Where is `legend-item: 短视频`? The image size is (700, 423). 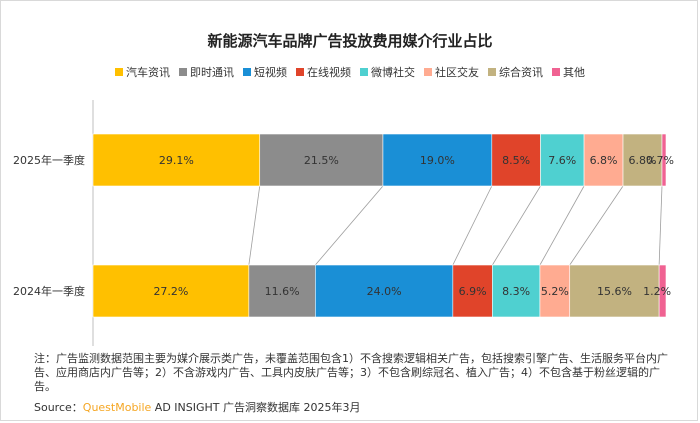 legend-item: 短视频 is located at coordinates (265, 72).